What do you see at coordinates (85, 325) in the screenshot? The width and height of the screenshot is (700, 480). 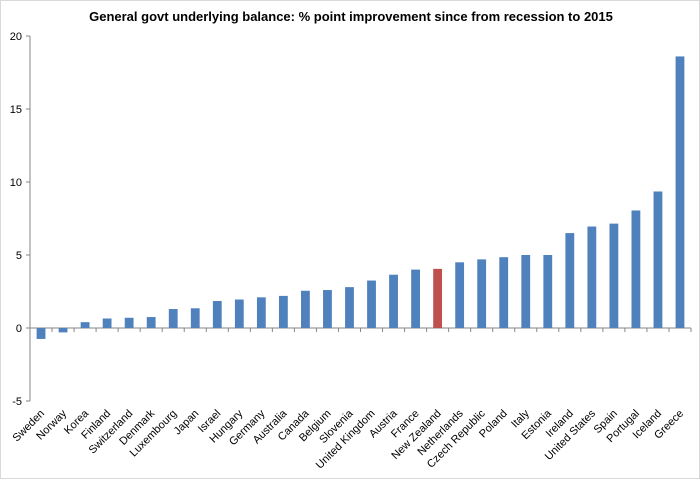 I see `bar-korea` at bounding box center [85, 325].